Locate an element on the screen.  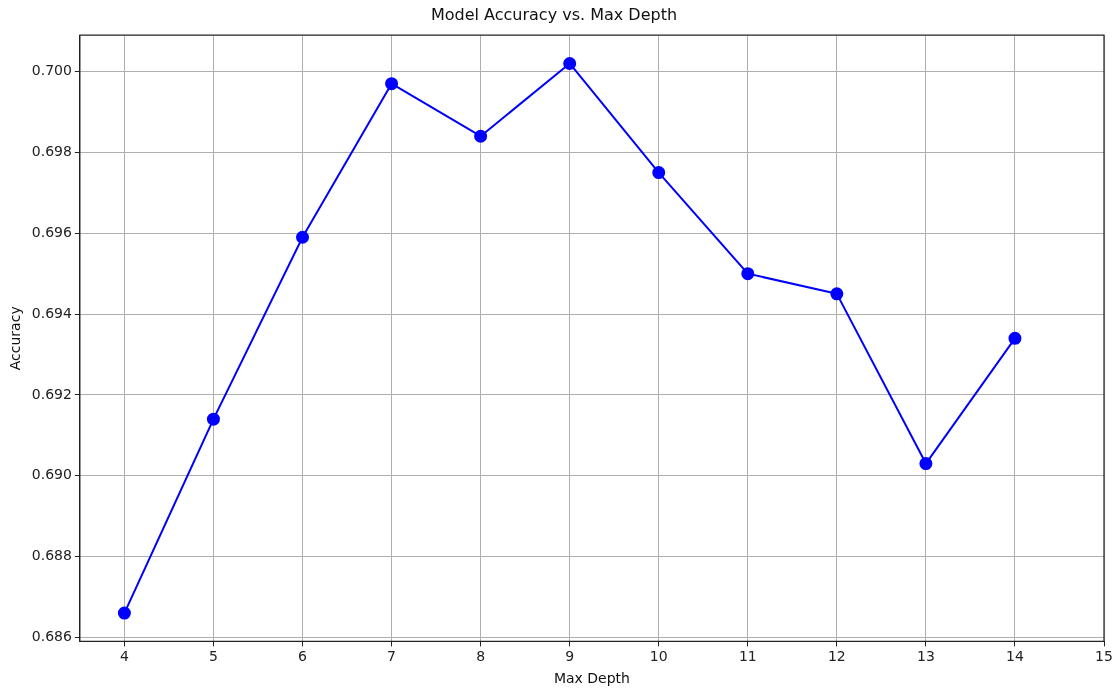
y-tick-label: 0.688 is located at coordinates (51, 555).